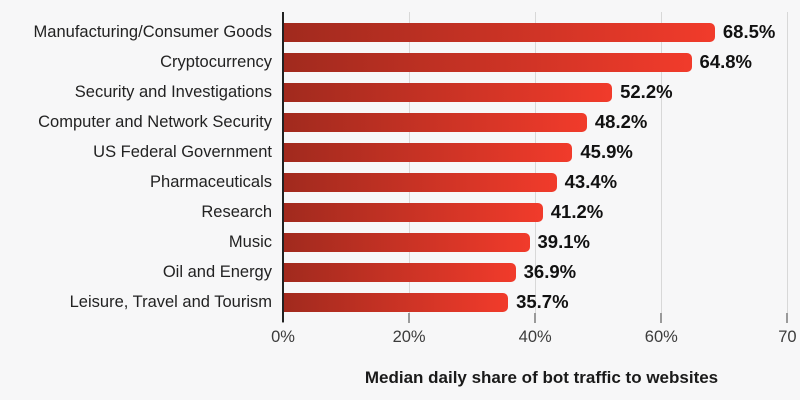 This screenshot has width=800, height=400. What do you see at coordinates (542, 301) in the screenshot?
I see `value-label: 35.7%` at bounding box center [542, 301].